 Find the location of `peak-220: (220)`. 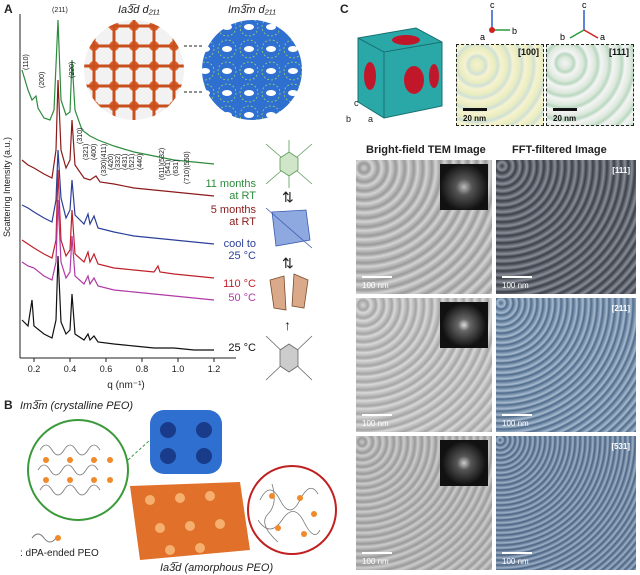

peak-220: (220) is located at coordinates (72, 70).